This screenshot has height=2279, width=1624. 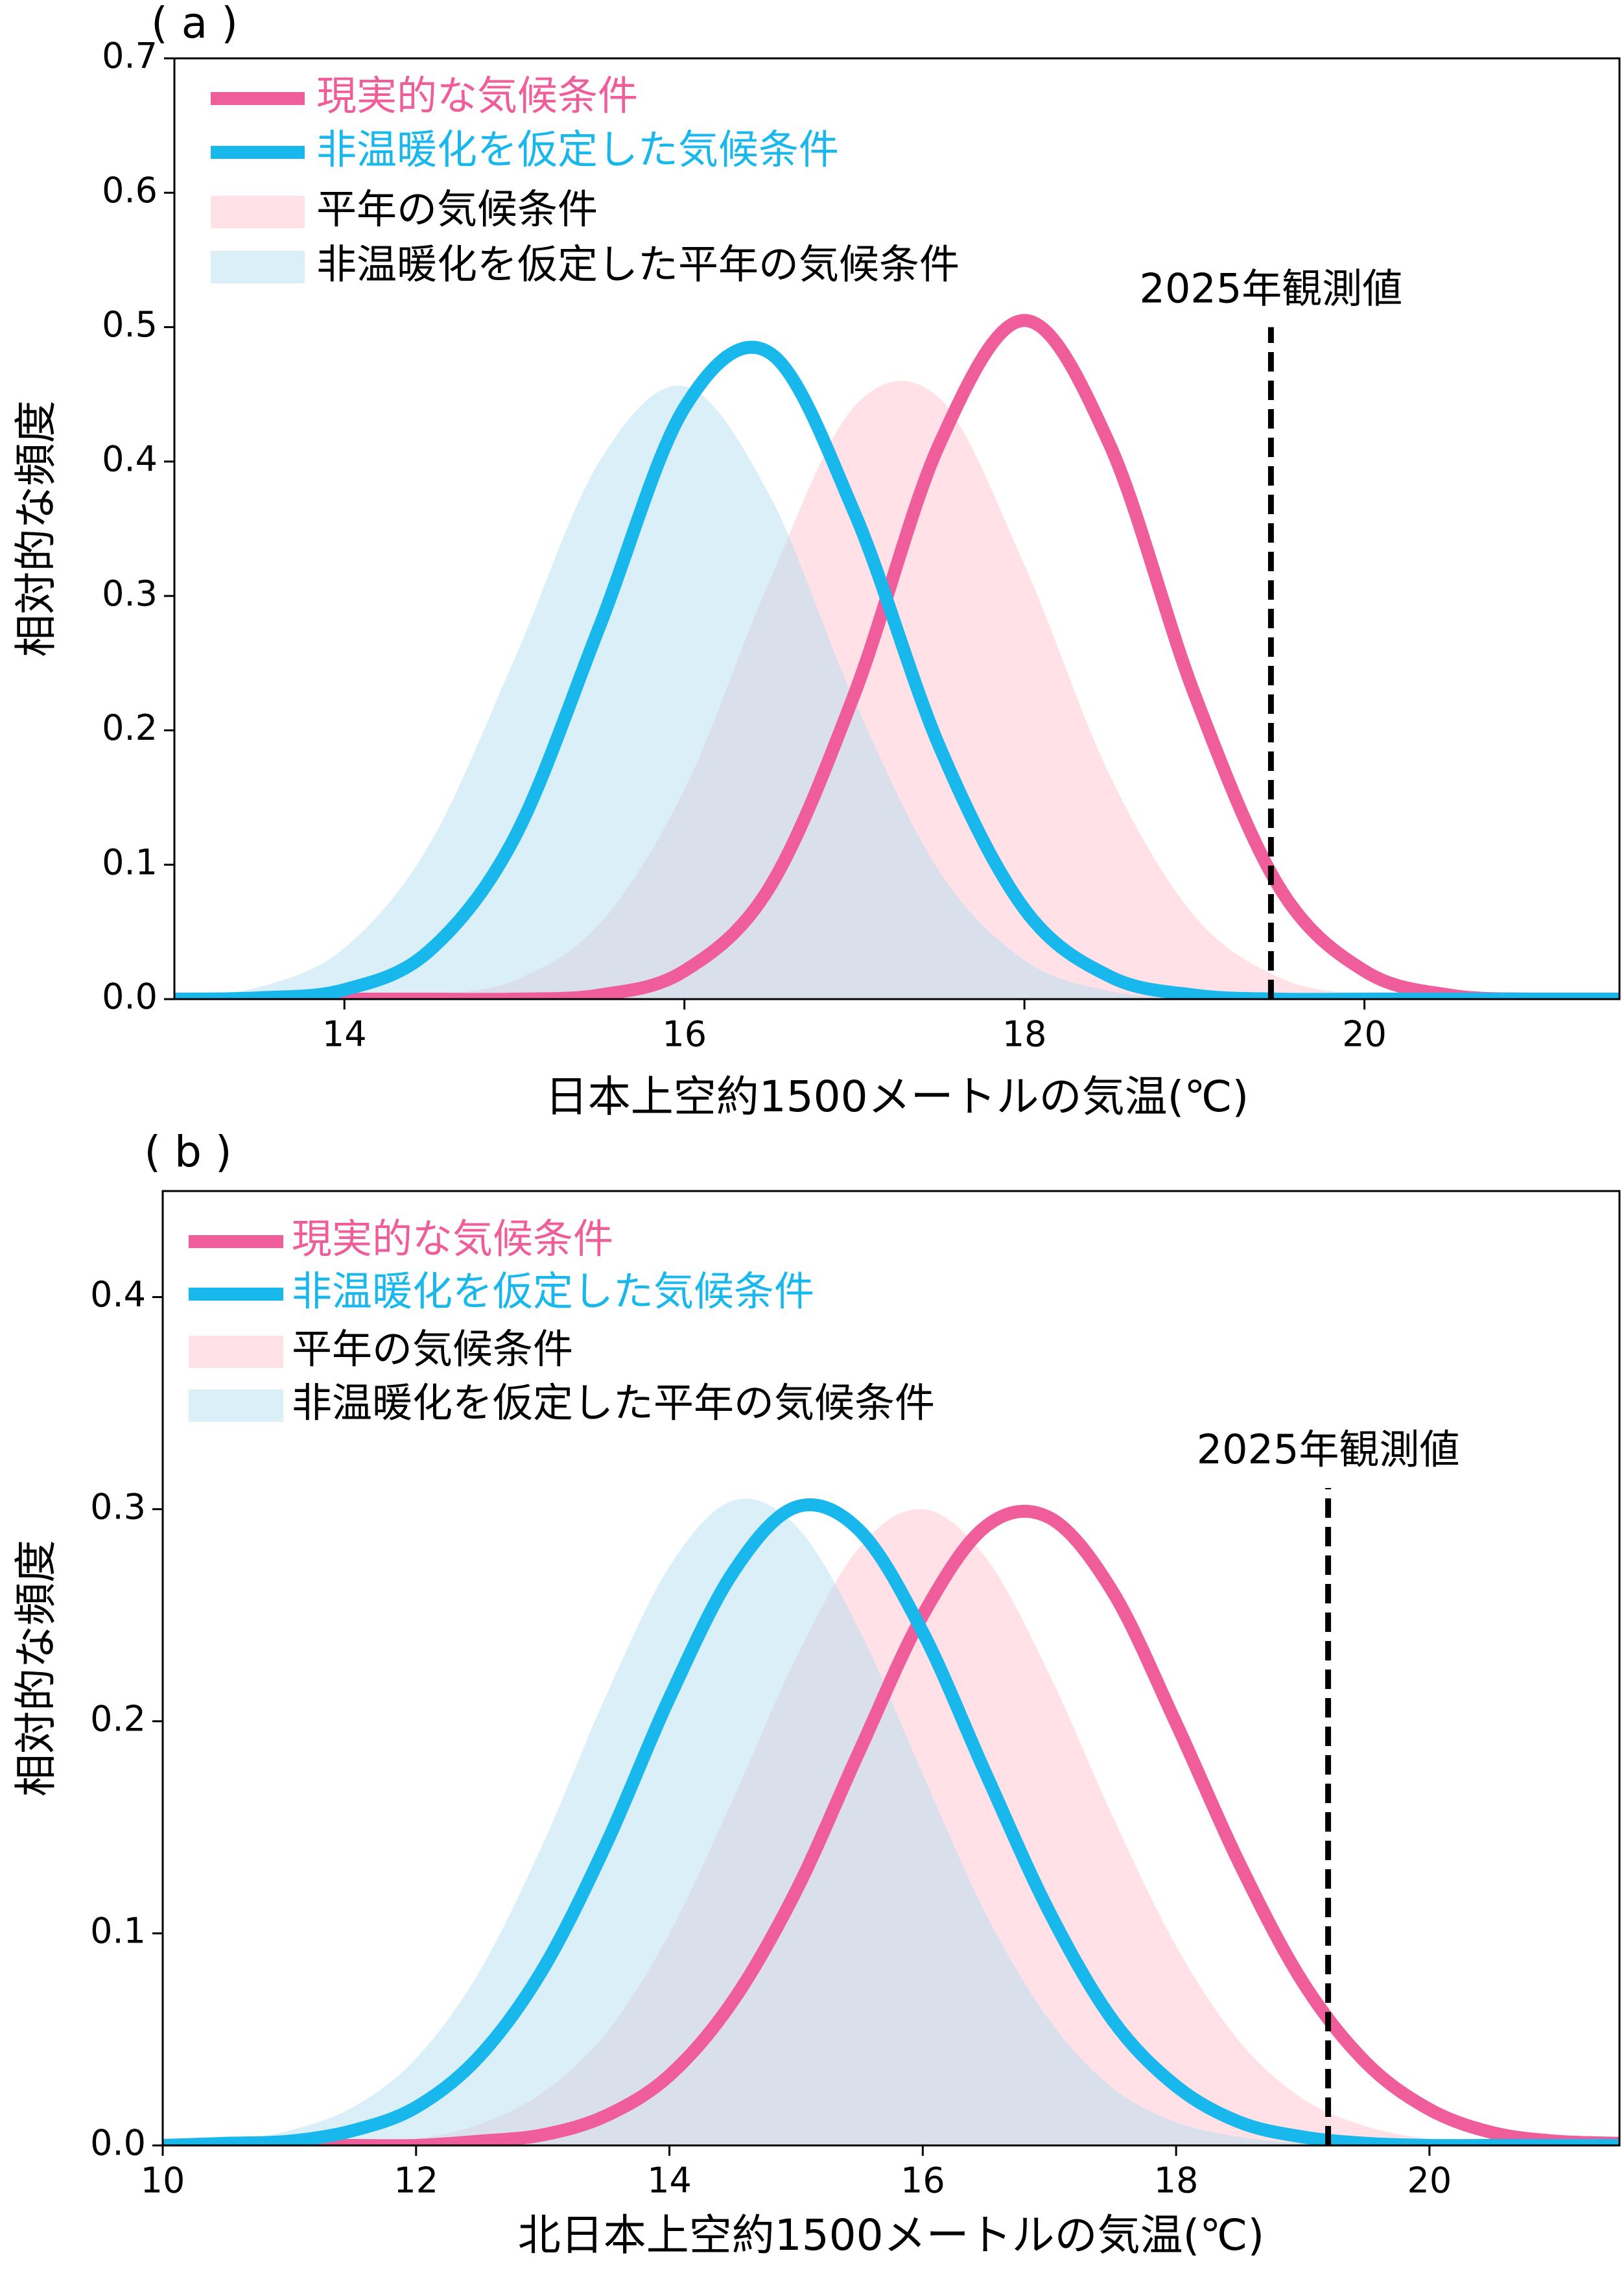 What do you see at coordinates (187, 1152) in the screenshot?
I see `panel-label: ( b )` at bounding box center [187, 1152].